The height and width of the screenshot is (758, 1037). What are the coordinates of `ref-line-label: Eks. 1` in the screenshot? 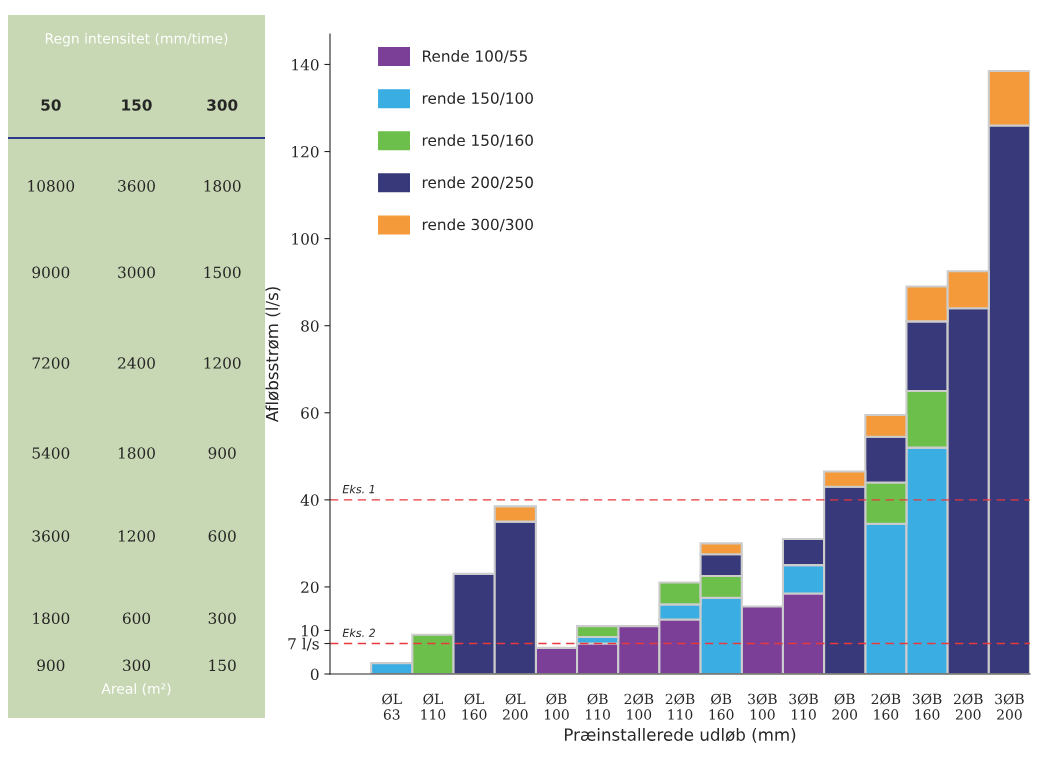 It's located at (358, 489).